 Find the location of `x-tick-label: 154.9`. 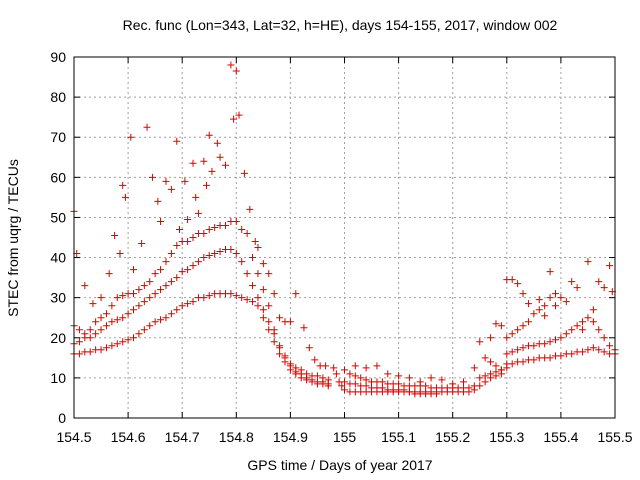

x-tick-label: 154.9 is located at coordinates (290, 437).